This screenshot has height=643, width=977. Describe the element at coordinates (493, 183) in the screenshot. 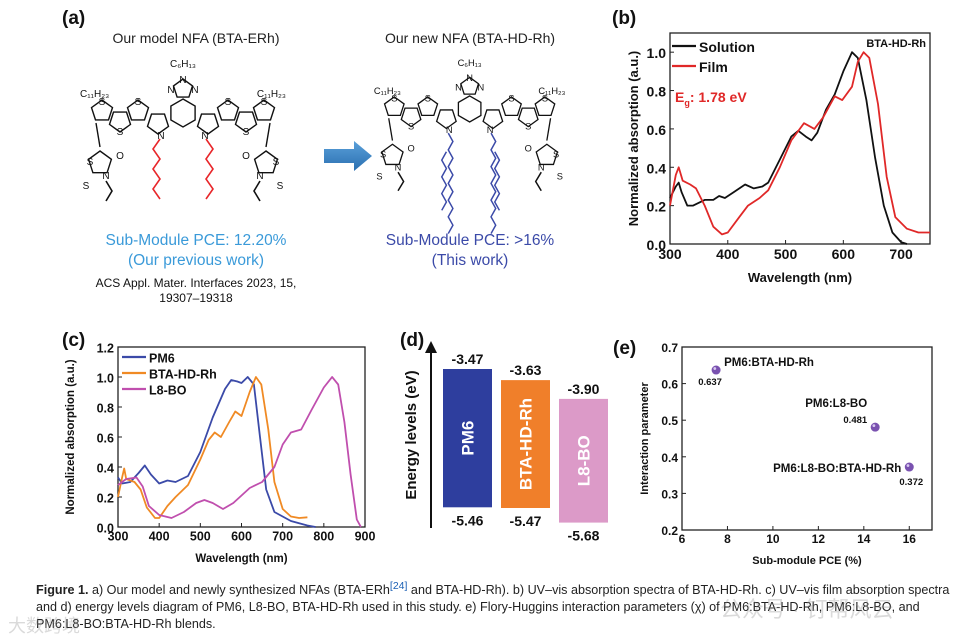

I see `hexyldecyl-chain` at that location.